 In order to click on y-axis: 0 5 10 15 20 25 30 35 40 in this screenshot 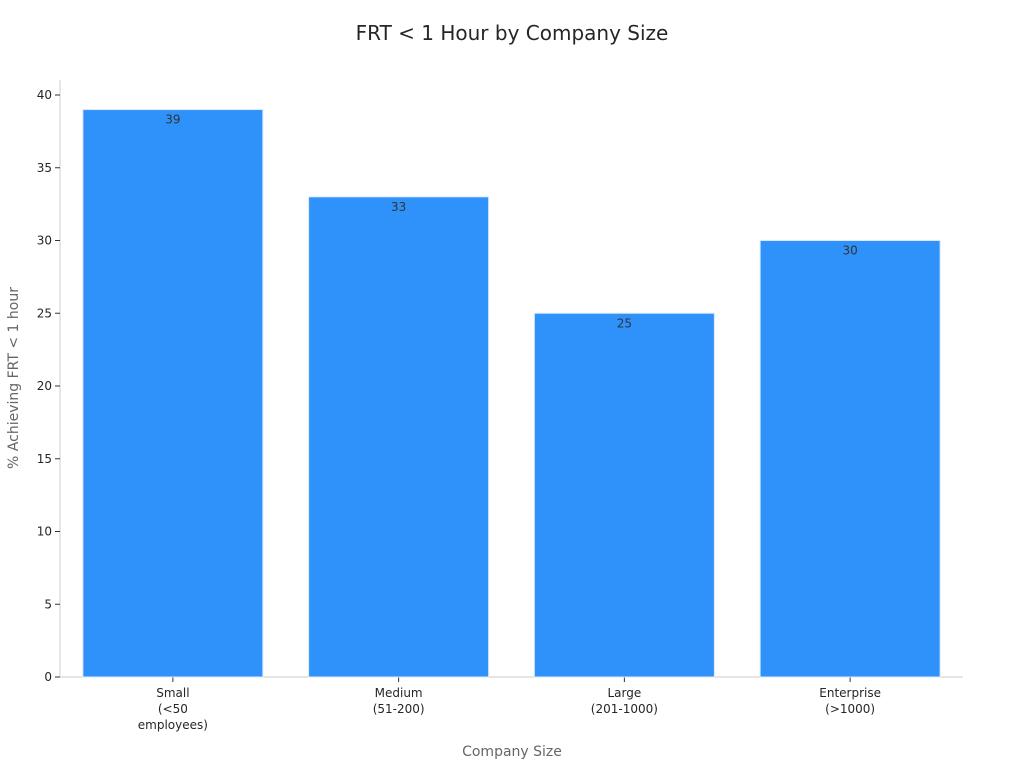, I will do `click(49, 382)`.